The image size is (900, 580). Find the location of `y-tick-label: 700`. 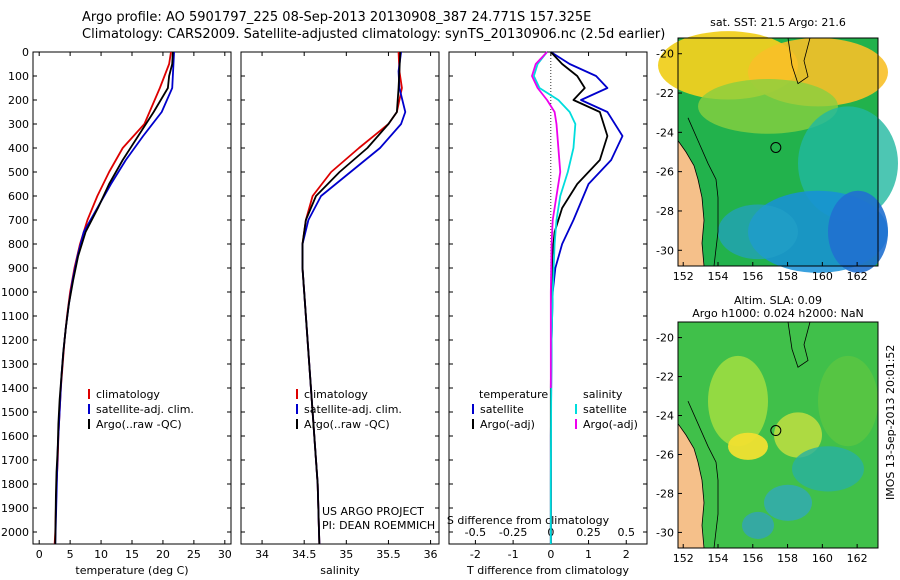

y-tick-label: 700 is located at coordinates (18, 220).